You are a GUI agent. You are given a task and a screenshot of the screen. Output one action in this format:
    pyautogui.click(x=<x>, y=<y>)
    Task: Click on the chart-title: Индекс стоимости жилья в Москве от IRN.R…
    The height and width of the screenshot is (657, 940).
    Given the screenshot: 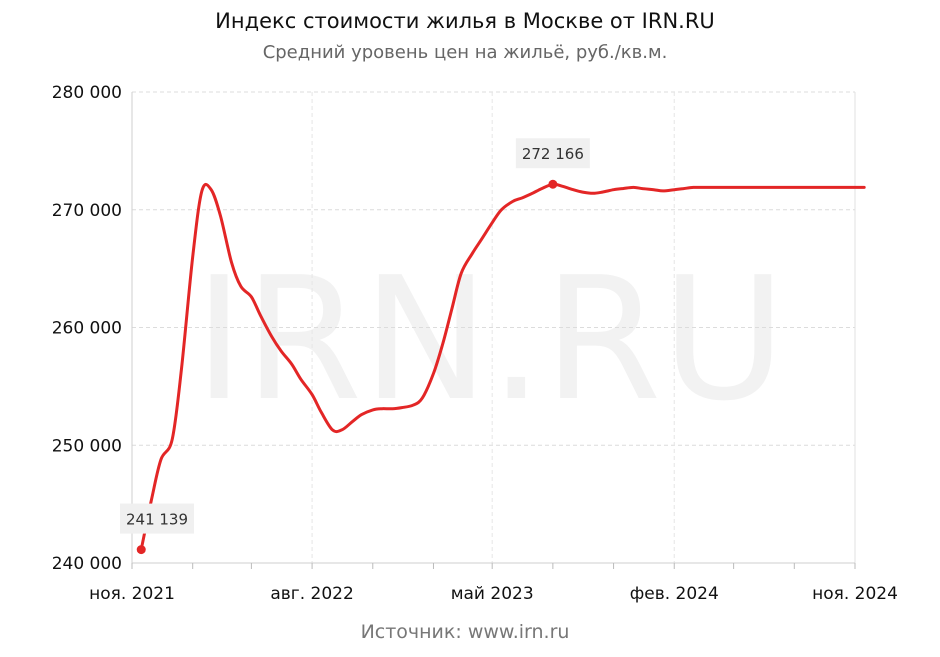 What is the action you would take?
    pyautogui.click(x=465, y=21)
    